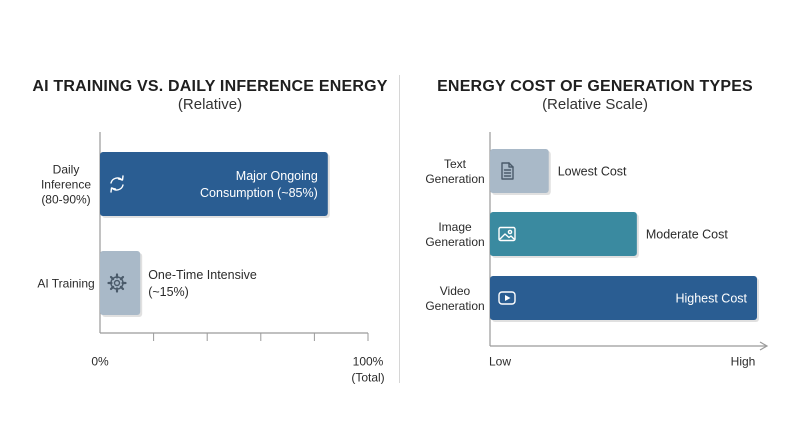  I want to click on panel-divider, so click(399, 229).